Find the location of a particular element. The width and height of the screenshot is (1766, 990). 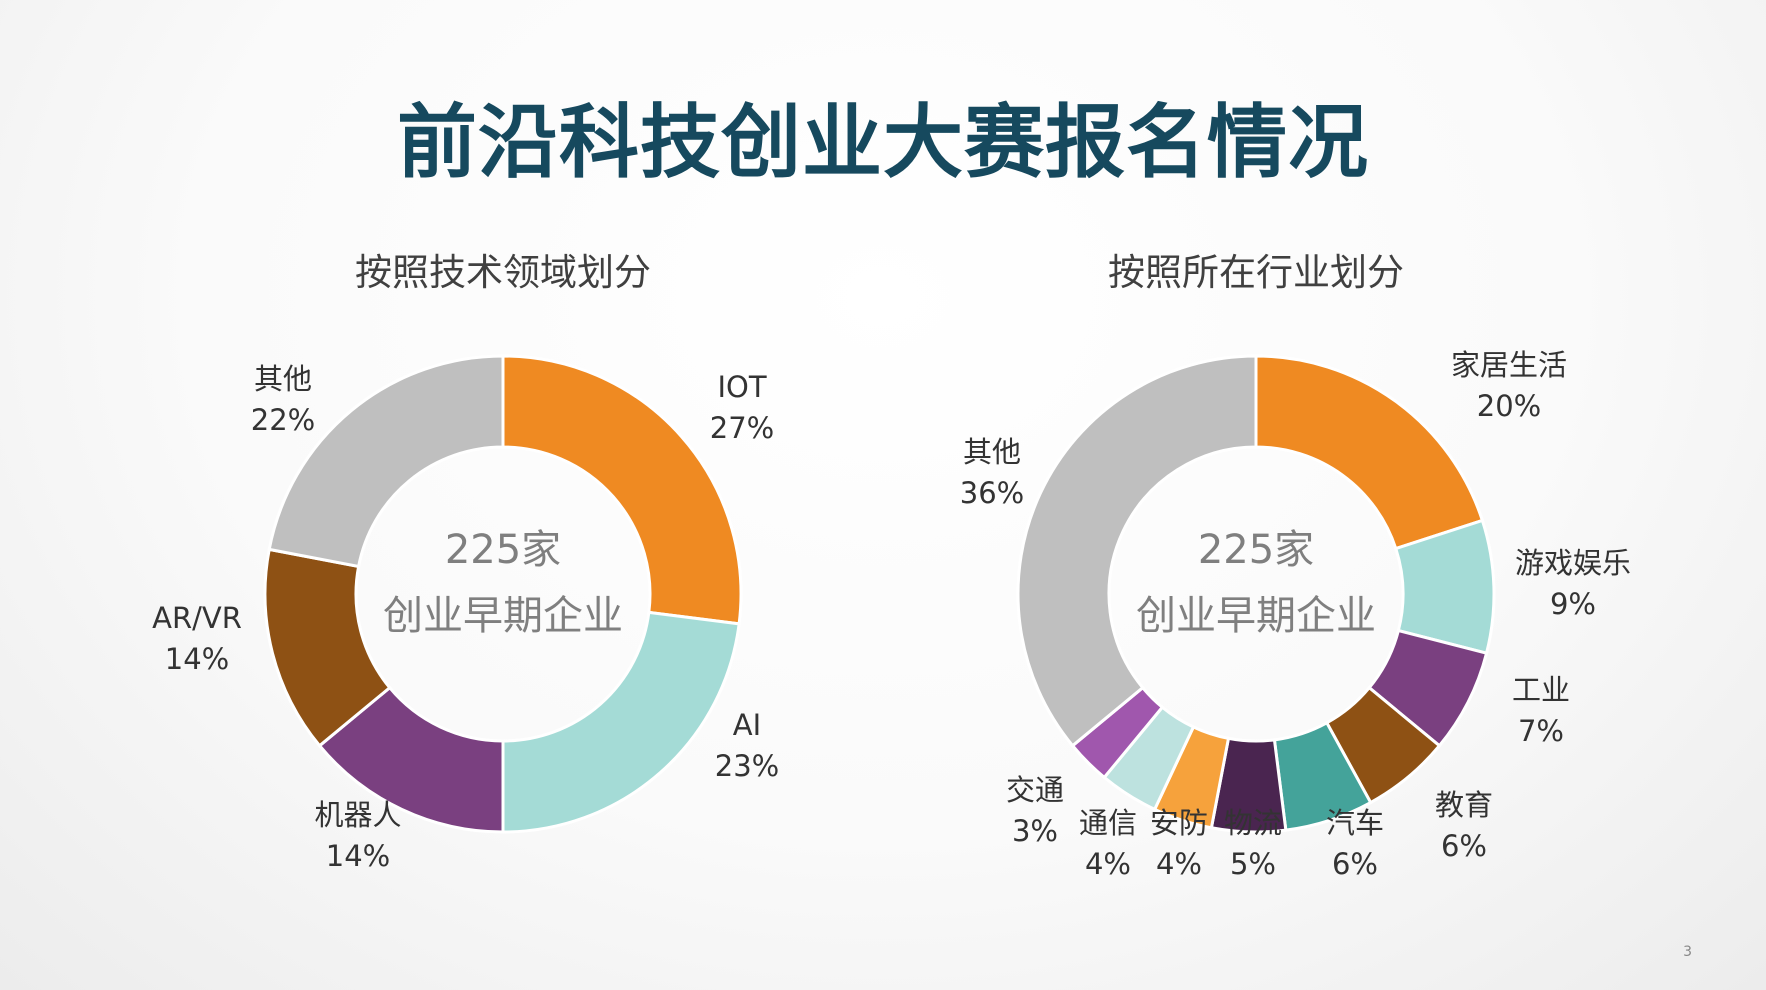

chart2-pct-9: 36% is located at coordinates (992, 493).